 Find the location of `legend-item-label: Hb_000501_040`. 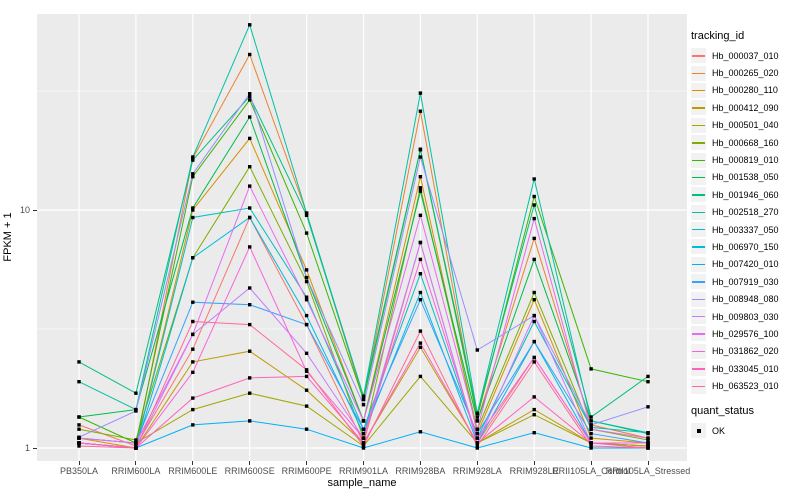

legend-item-label: Hb_000501_040 is located at coordinates (745, 125).